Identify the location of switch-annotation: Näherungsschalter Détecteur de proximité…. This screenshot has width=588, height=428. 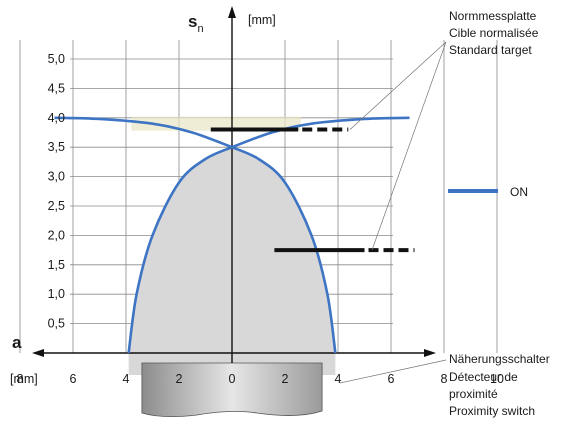
(499, 385).